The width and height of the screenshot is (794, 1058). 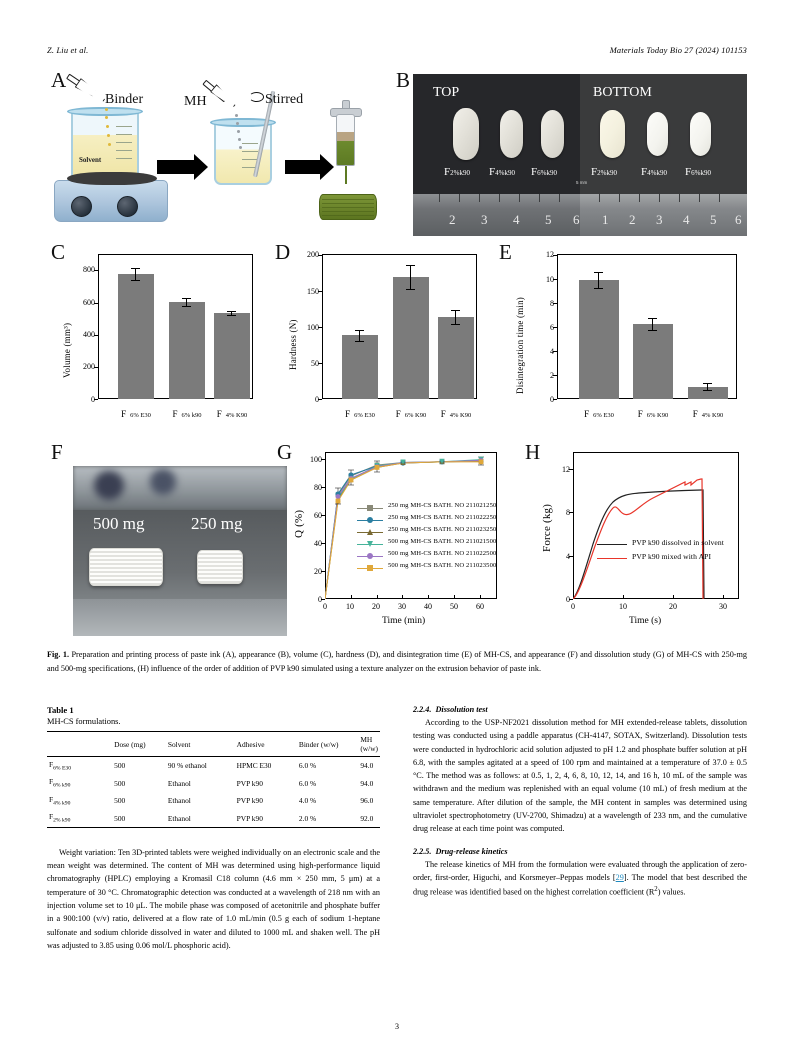 I want to click on chart-h-xtick-3: 30, so click(x=723, y=606).